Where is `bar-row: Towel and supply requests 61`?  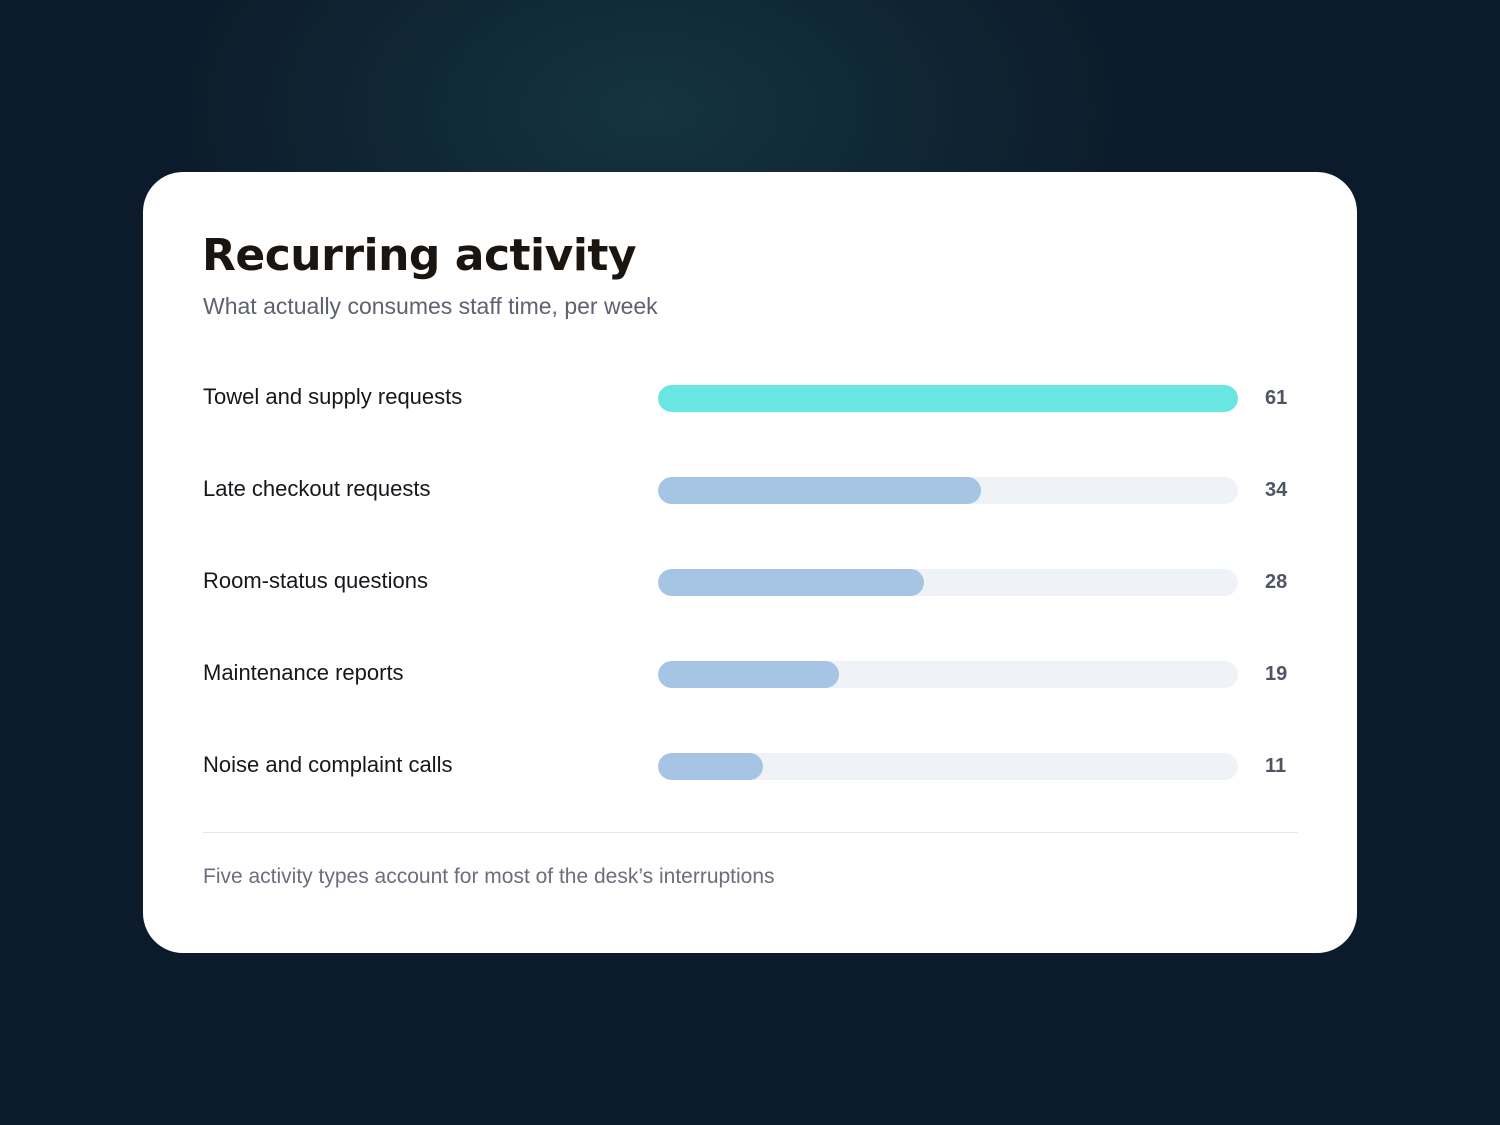 bar-row: Towel and supply requests 61 is located at coordinates (750, 397).